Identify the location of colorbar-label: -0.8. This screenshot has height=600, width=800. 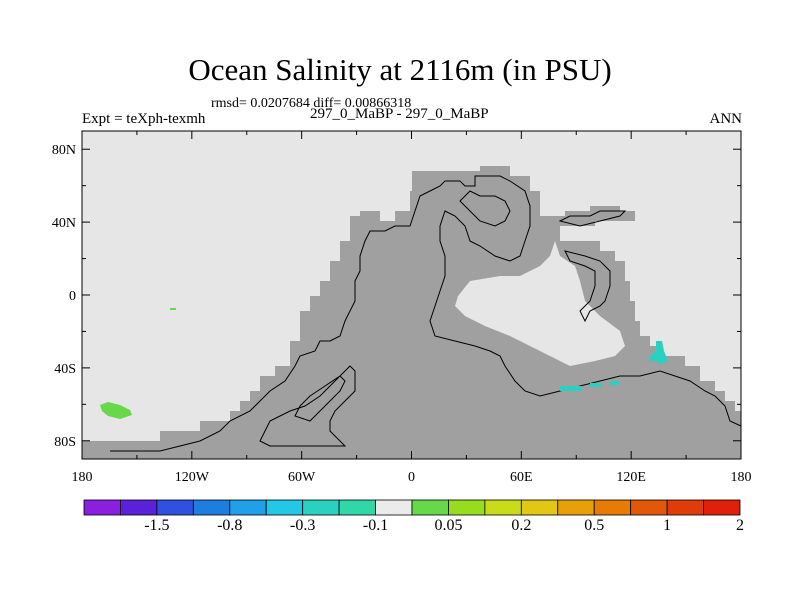
(230, 525).